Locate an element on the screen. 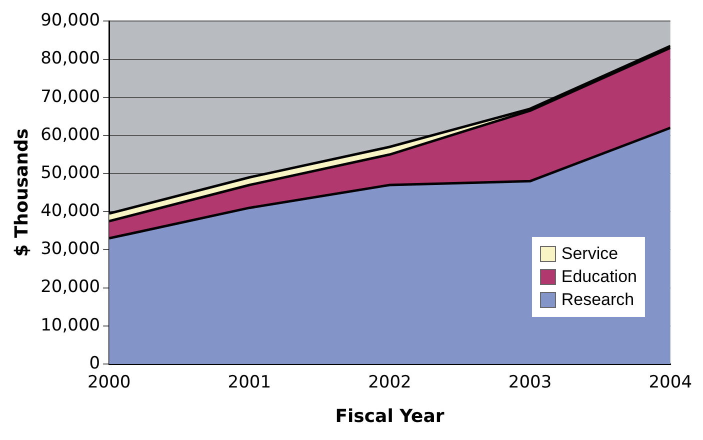 This screenshot has width=703, height=440. x-tick-label: 2002 is located at coordinates (390, 382).